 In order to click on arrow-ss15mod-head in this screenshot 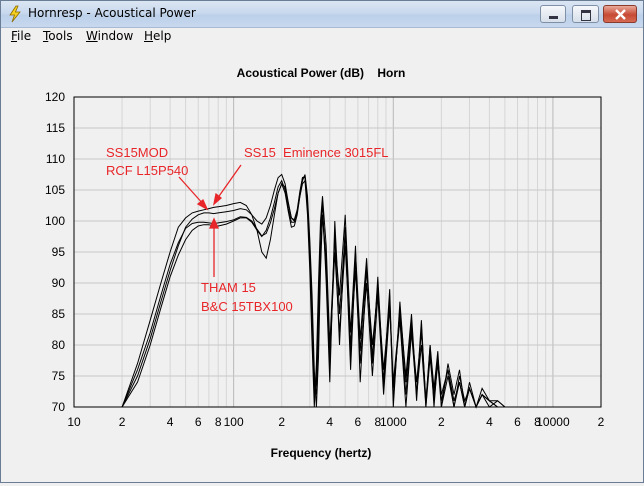, I will do `click(202, 204)`.